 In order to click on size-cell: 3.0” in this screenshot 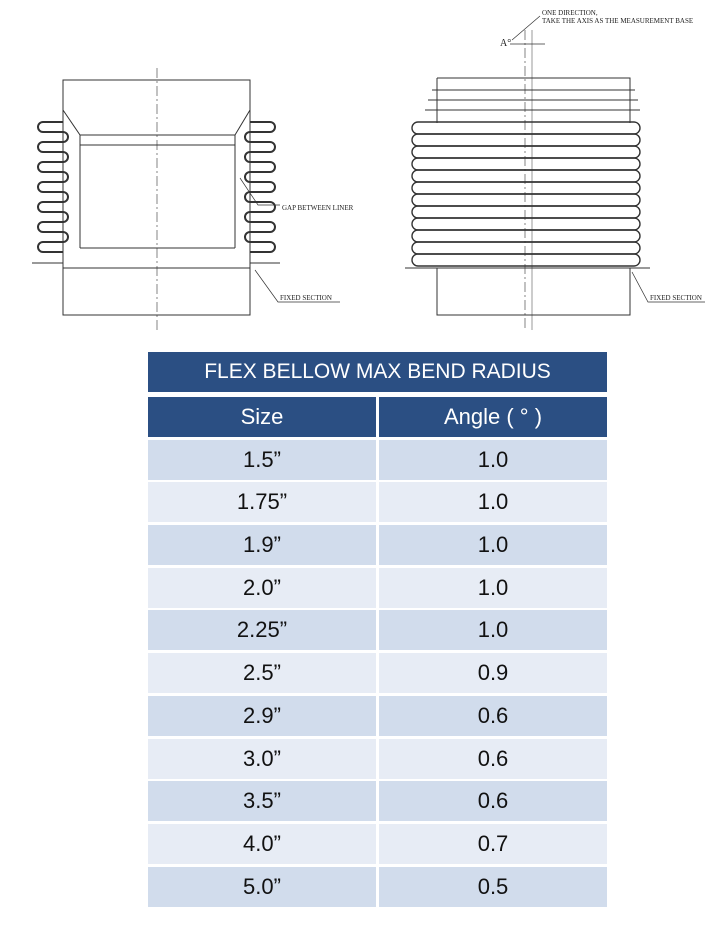, I will do `click(262, 758)`.